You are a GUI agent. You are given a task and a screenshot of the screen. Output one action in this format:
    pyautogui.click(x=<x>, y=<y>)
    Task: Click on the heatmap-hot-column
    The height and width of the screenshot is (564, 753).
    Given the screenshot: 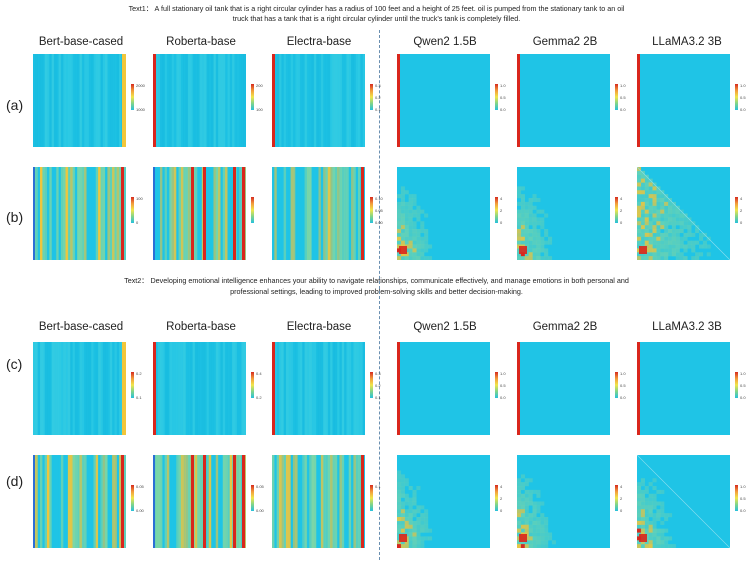 What is the action you would take?
    pyautogui.click(x=638, y=388)
    